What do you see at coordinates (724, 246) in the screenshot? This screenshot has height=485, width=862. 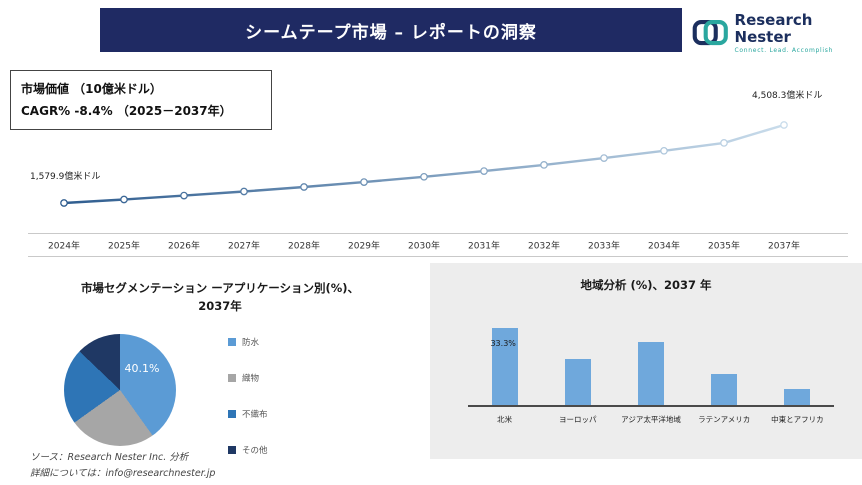 I see `x-tick-label: 2035年` at bounding box center [724, 246].